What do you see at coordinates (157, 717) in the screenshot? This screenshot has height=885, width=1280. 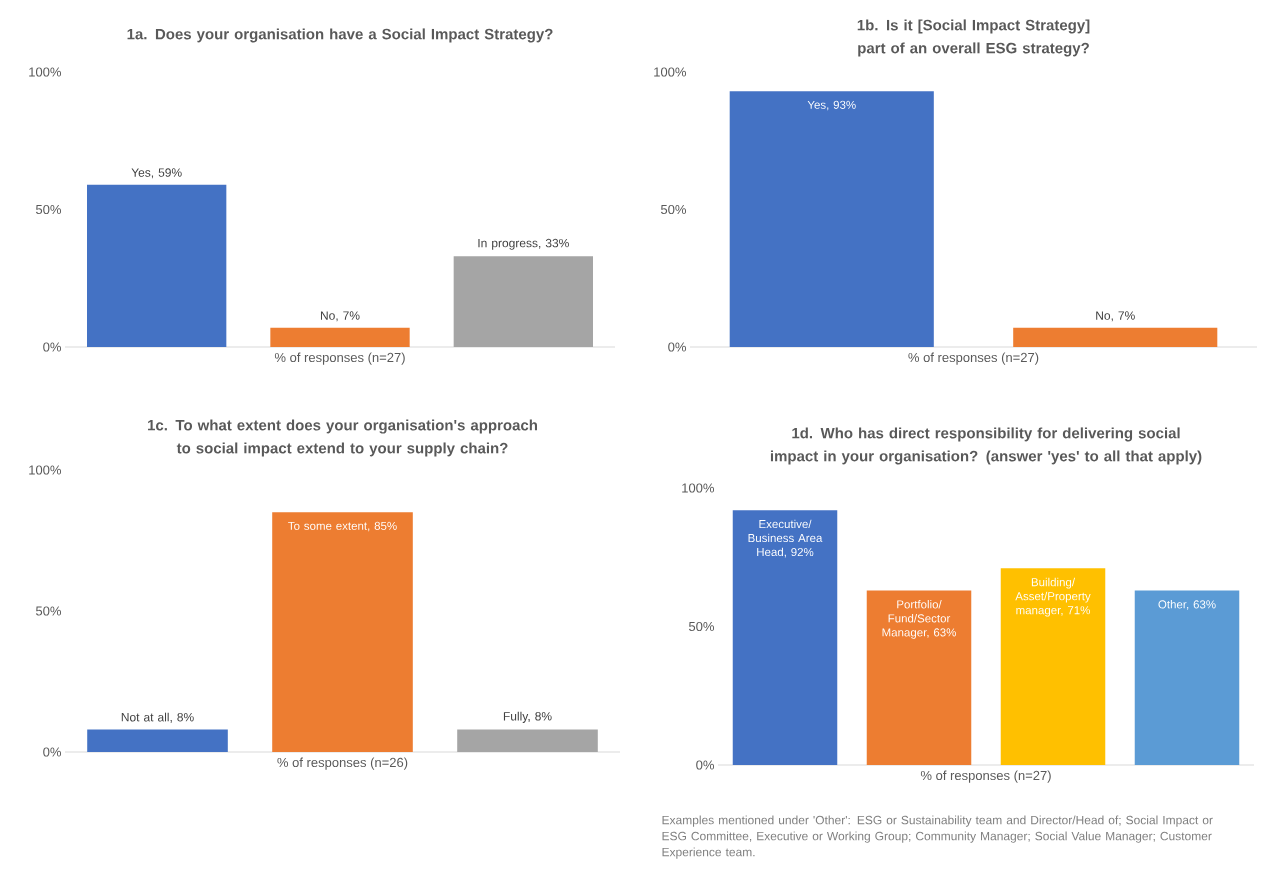 I see `data-label: Not at all, 8%` at bounding box center [157, 717].